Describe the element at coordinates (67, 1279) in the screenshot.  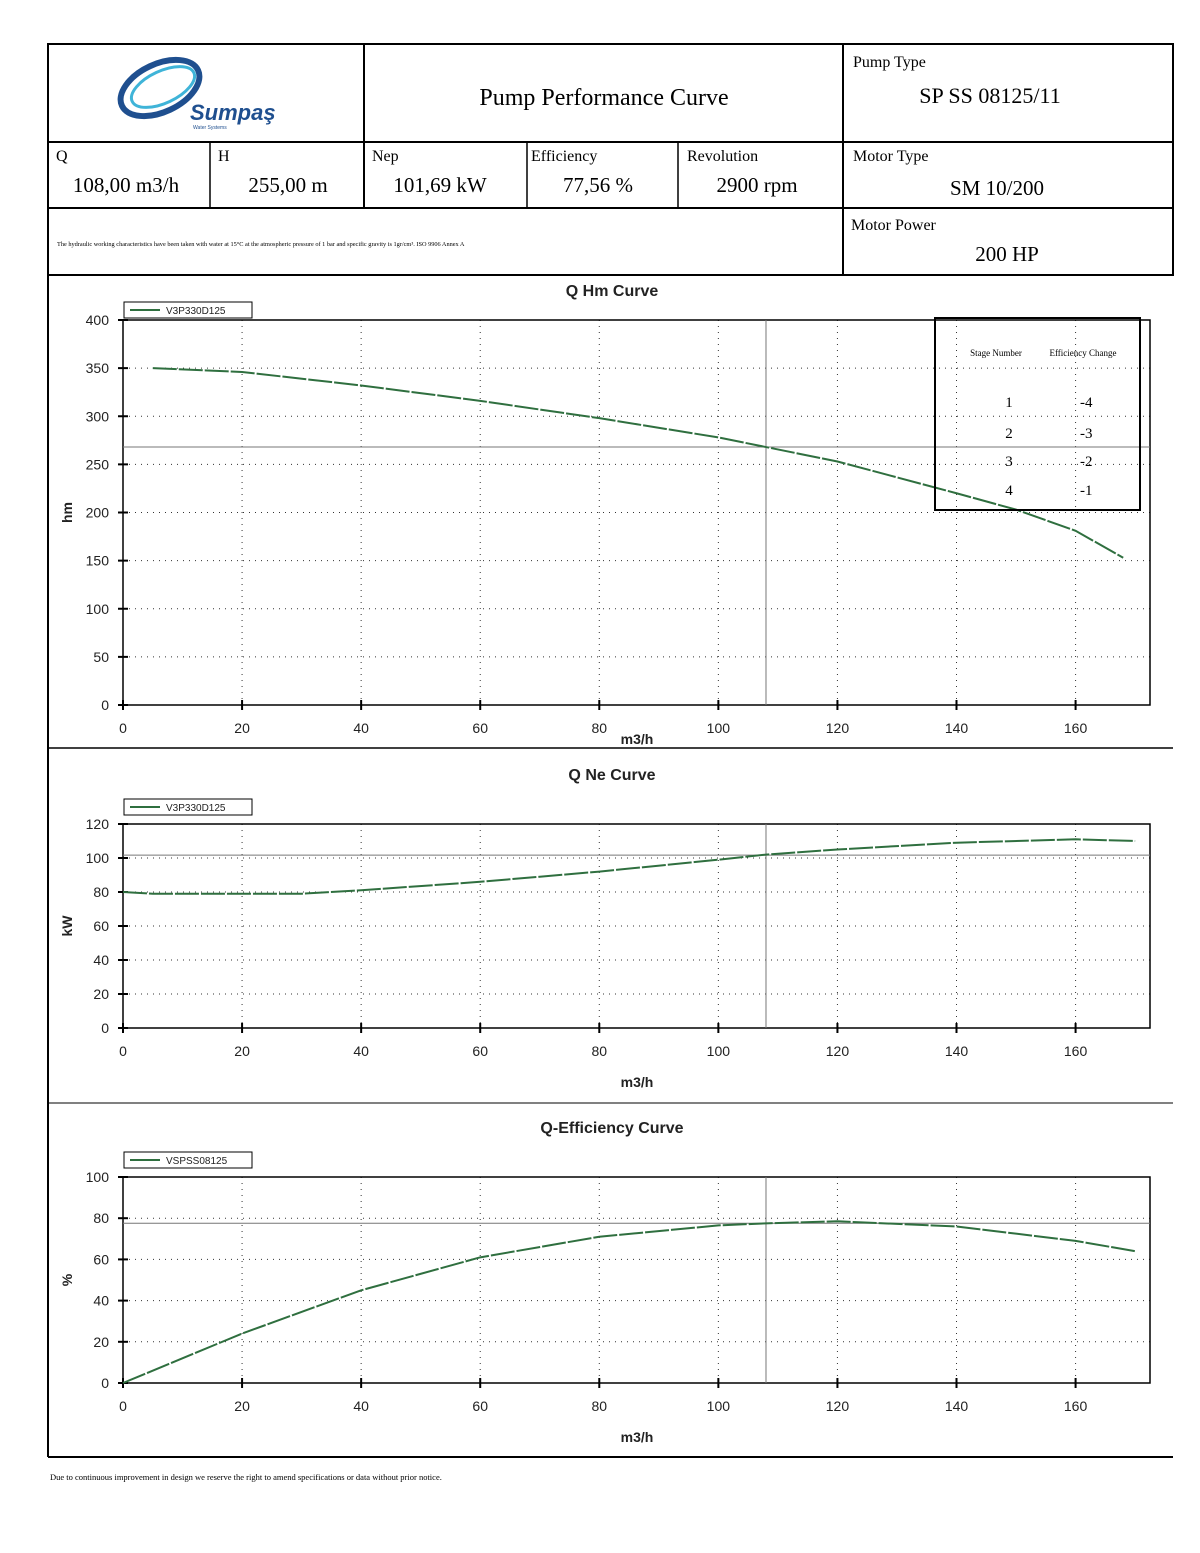
I see `y-axis-label: %` at that location.